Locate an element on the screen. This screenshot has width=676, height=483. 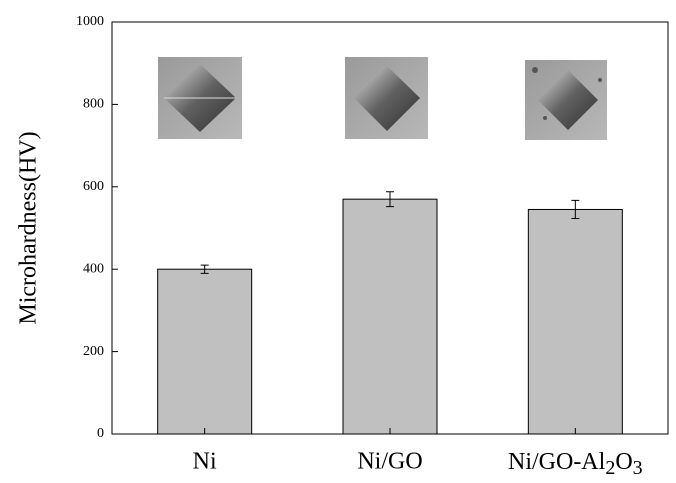
x-tick-label: Ni is located at coordinates (205, 462).